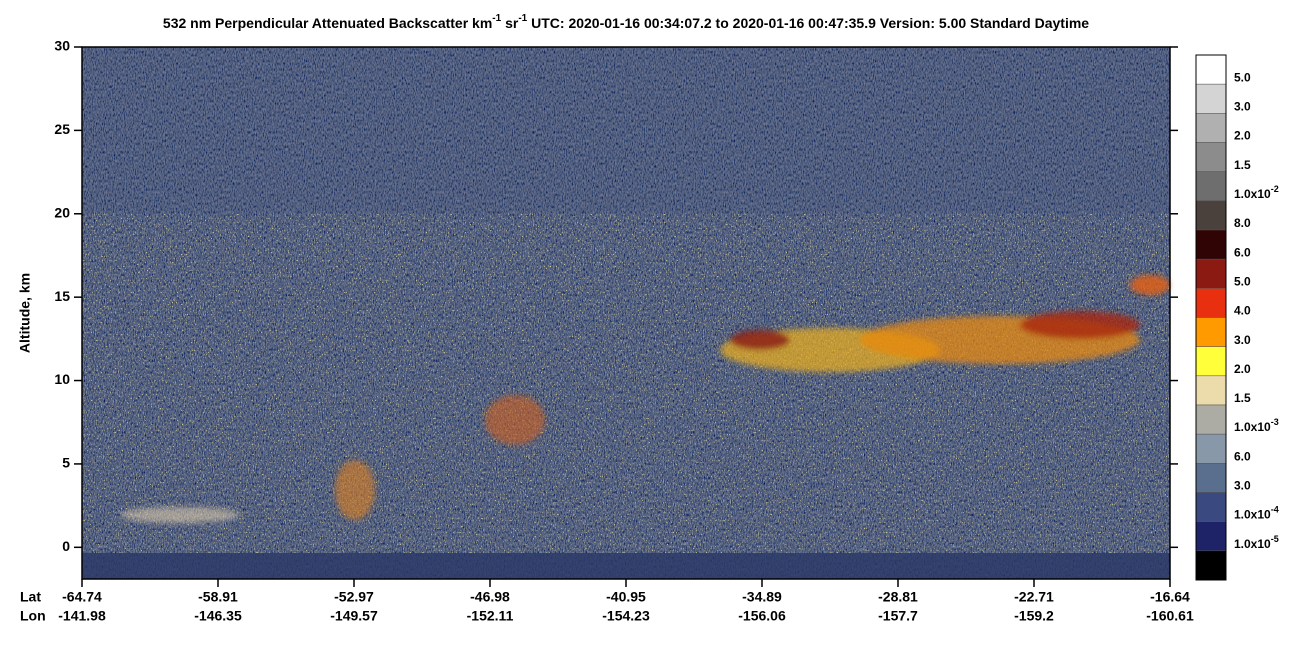  What do you see at coordinates (1242, 223) in the screenshot?
I see `colorbar-label: 8.0` at bounding box center [1242, 223].